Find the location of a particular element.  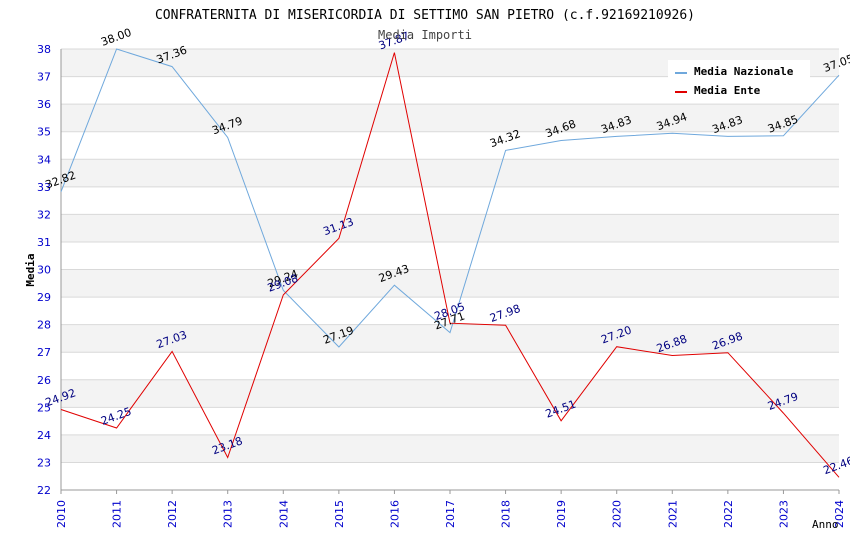

y-tick-label: 36 is located at coordinates (44, 104).